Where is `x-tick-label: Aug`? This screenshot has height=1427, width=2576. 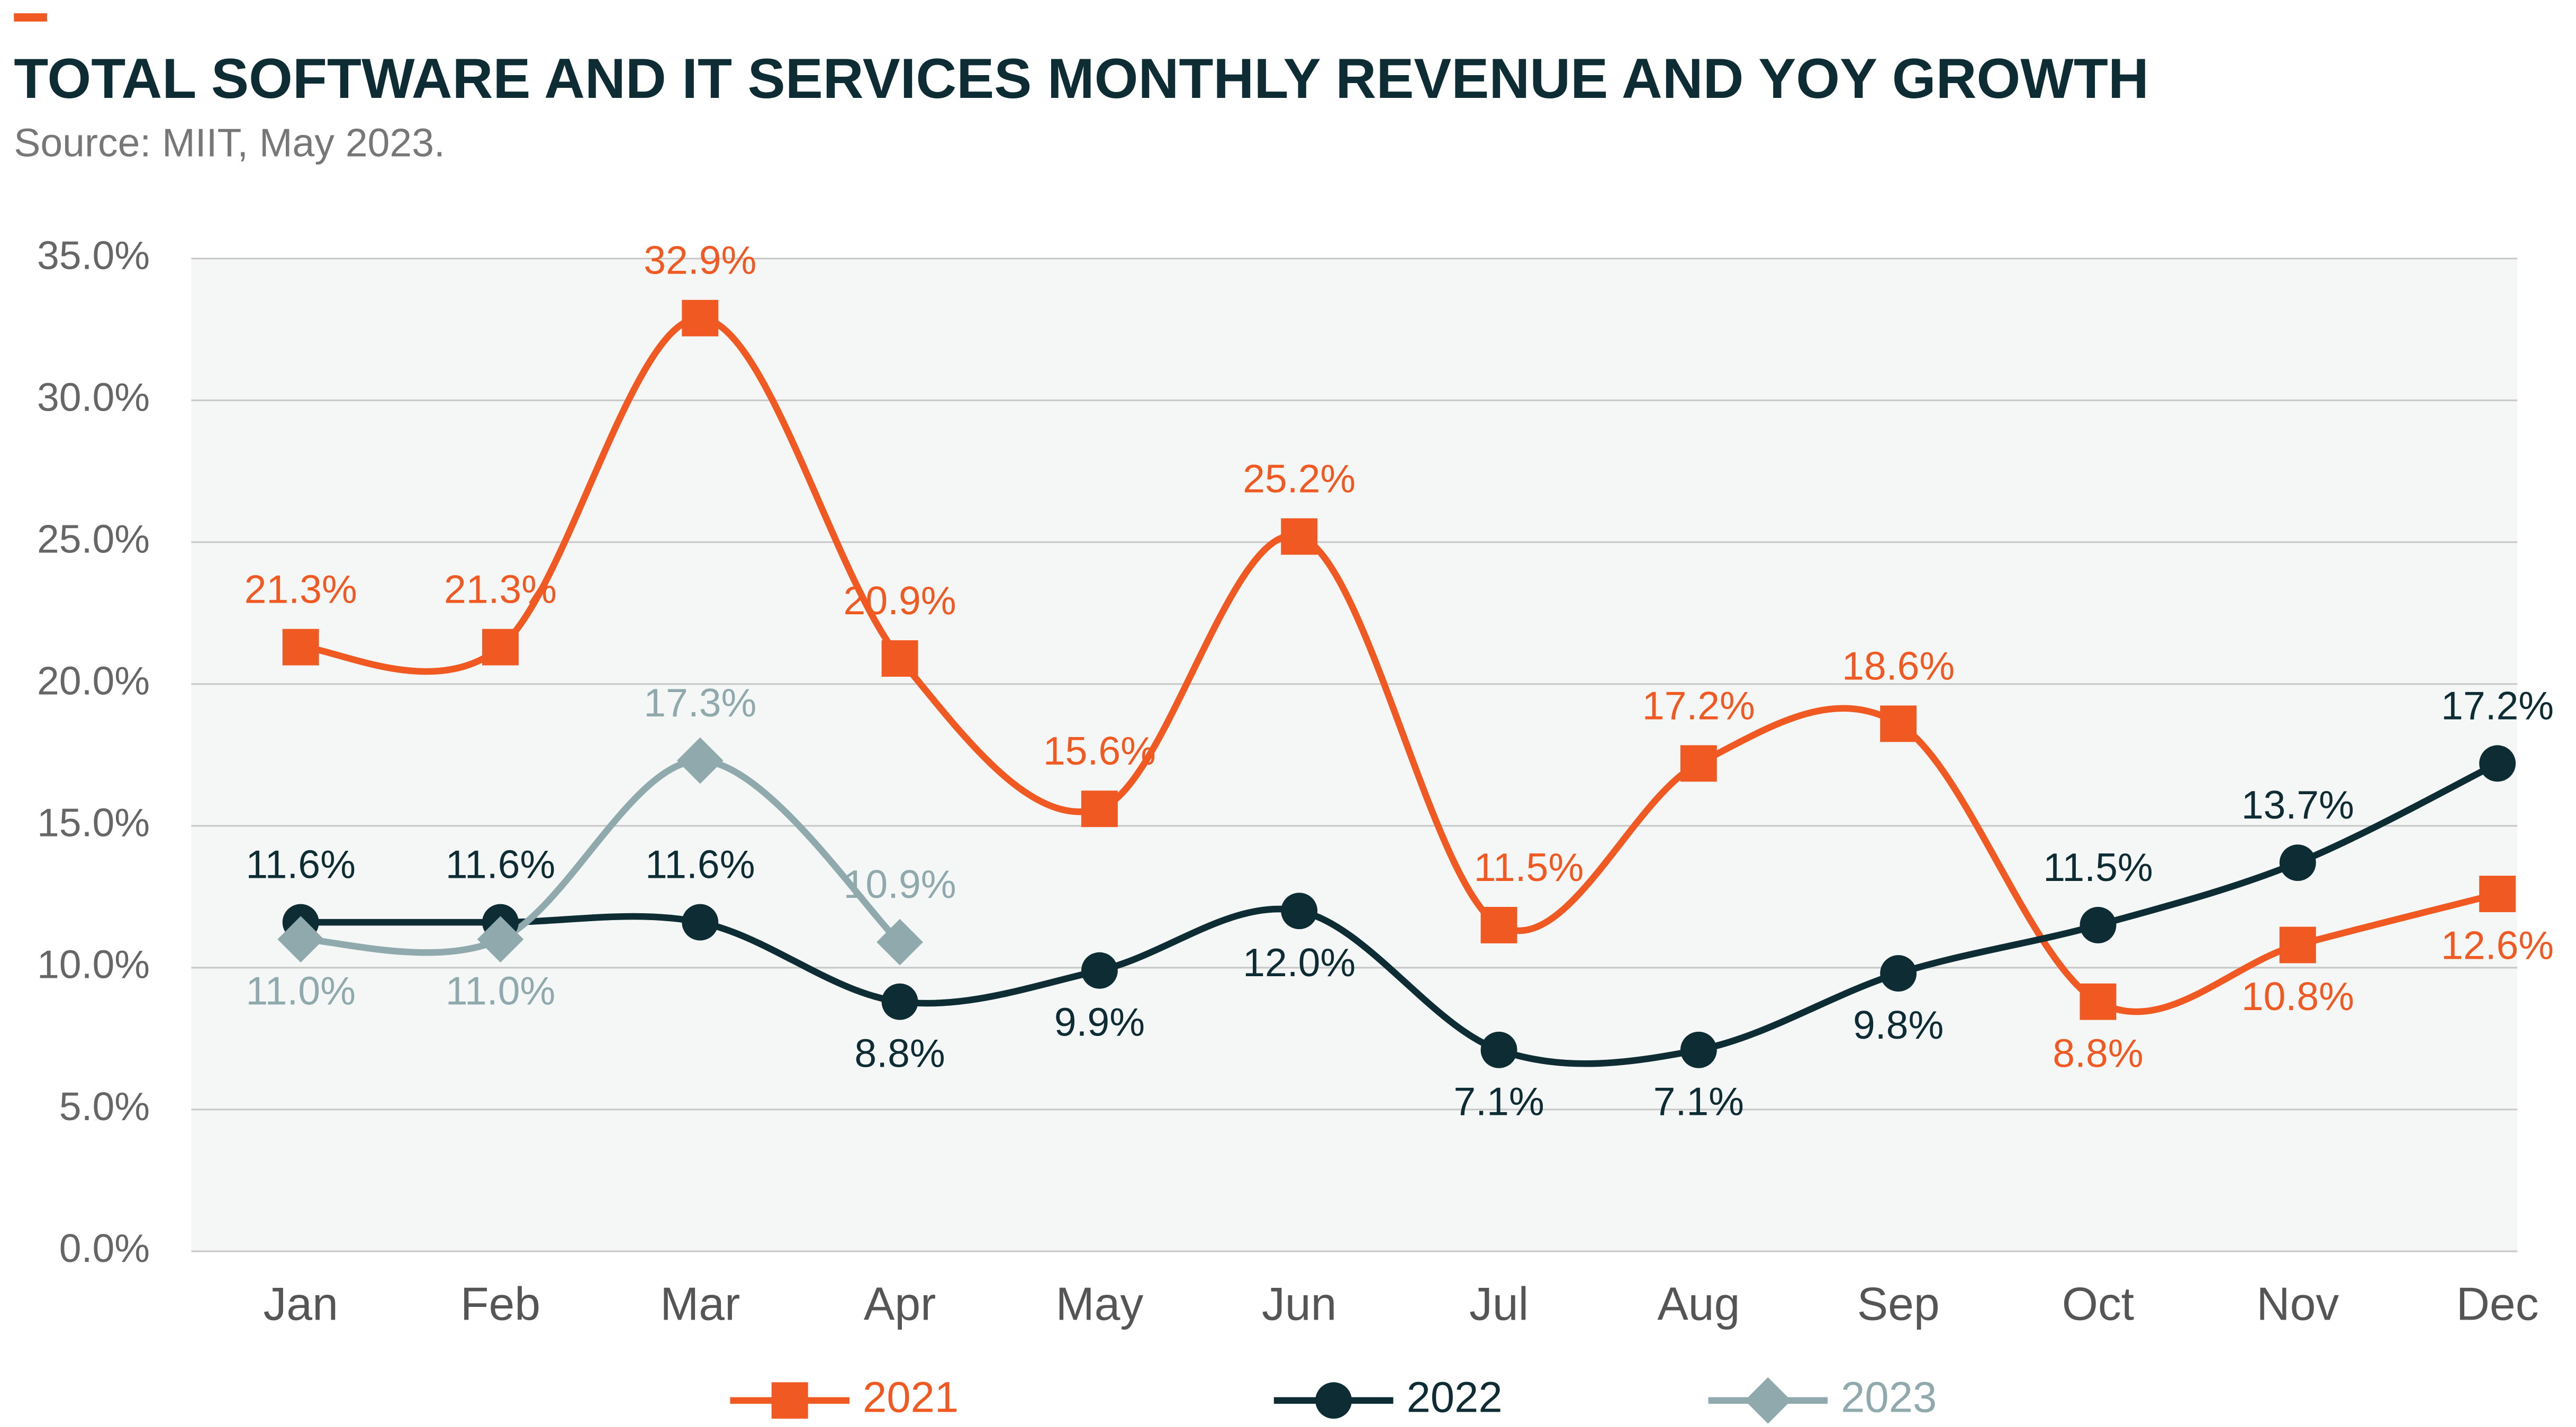
x-tick-label: Aug is located at coordinates (1698, 1304).